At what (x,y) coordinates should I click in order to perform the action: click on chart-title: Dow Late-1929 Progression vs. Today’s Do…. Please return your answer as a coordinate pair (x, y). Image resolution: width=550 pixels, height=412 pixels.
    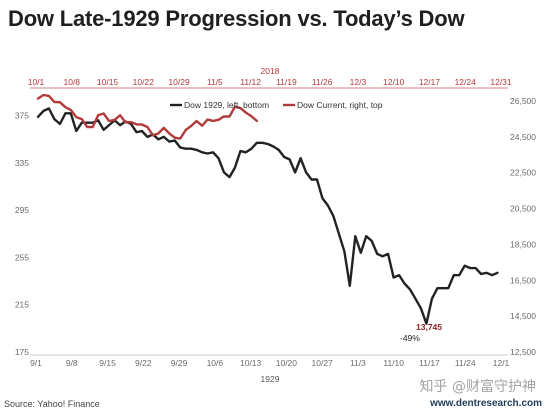
    Looking at the image, I should click on (236, 18).